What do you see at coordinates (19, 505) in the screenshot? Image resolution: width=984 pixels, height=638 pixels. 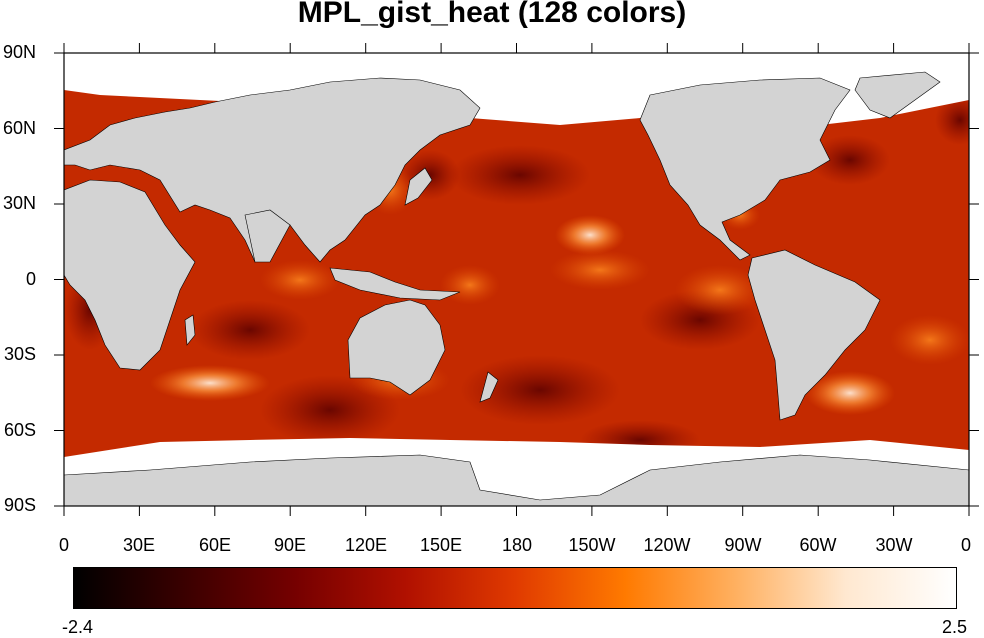 I see `y-tick-label: 90S` at bounding box center [19, 505].